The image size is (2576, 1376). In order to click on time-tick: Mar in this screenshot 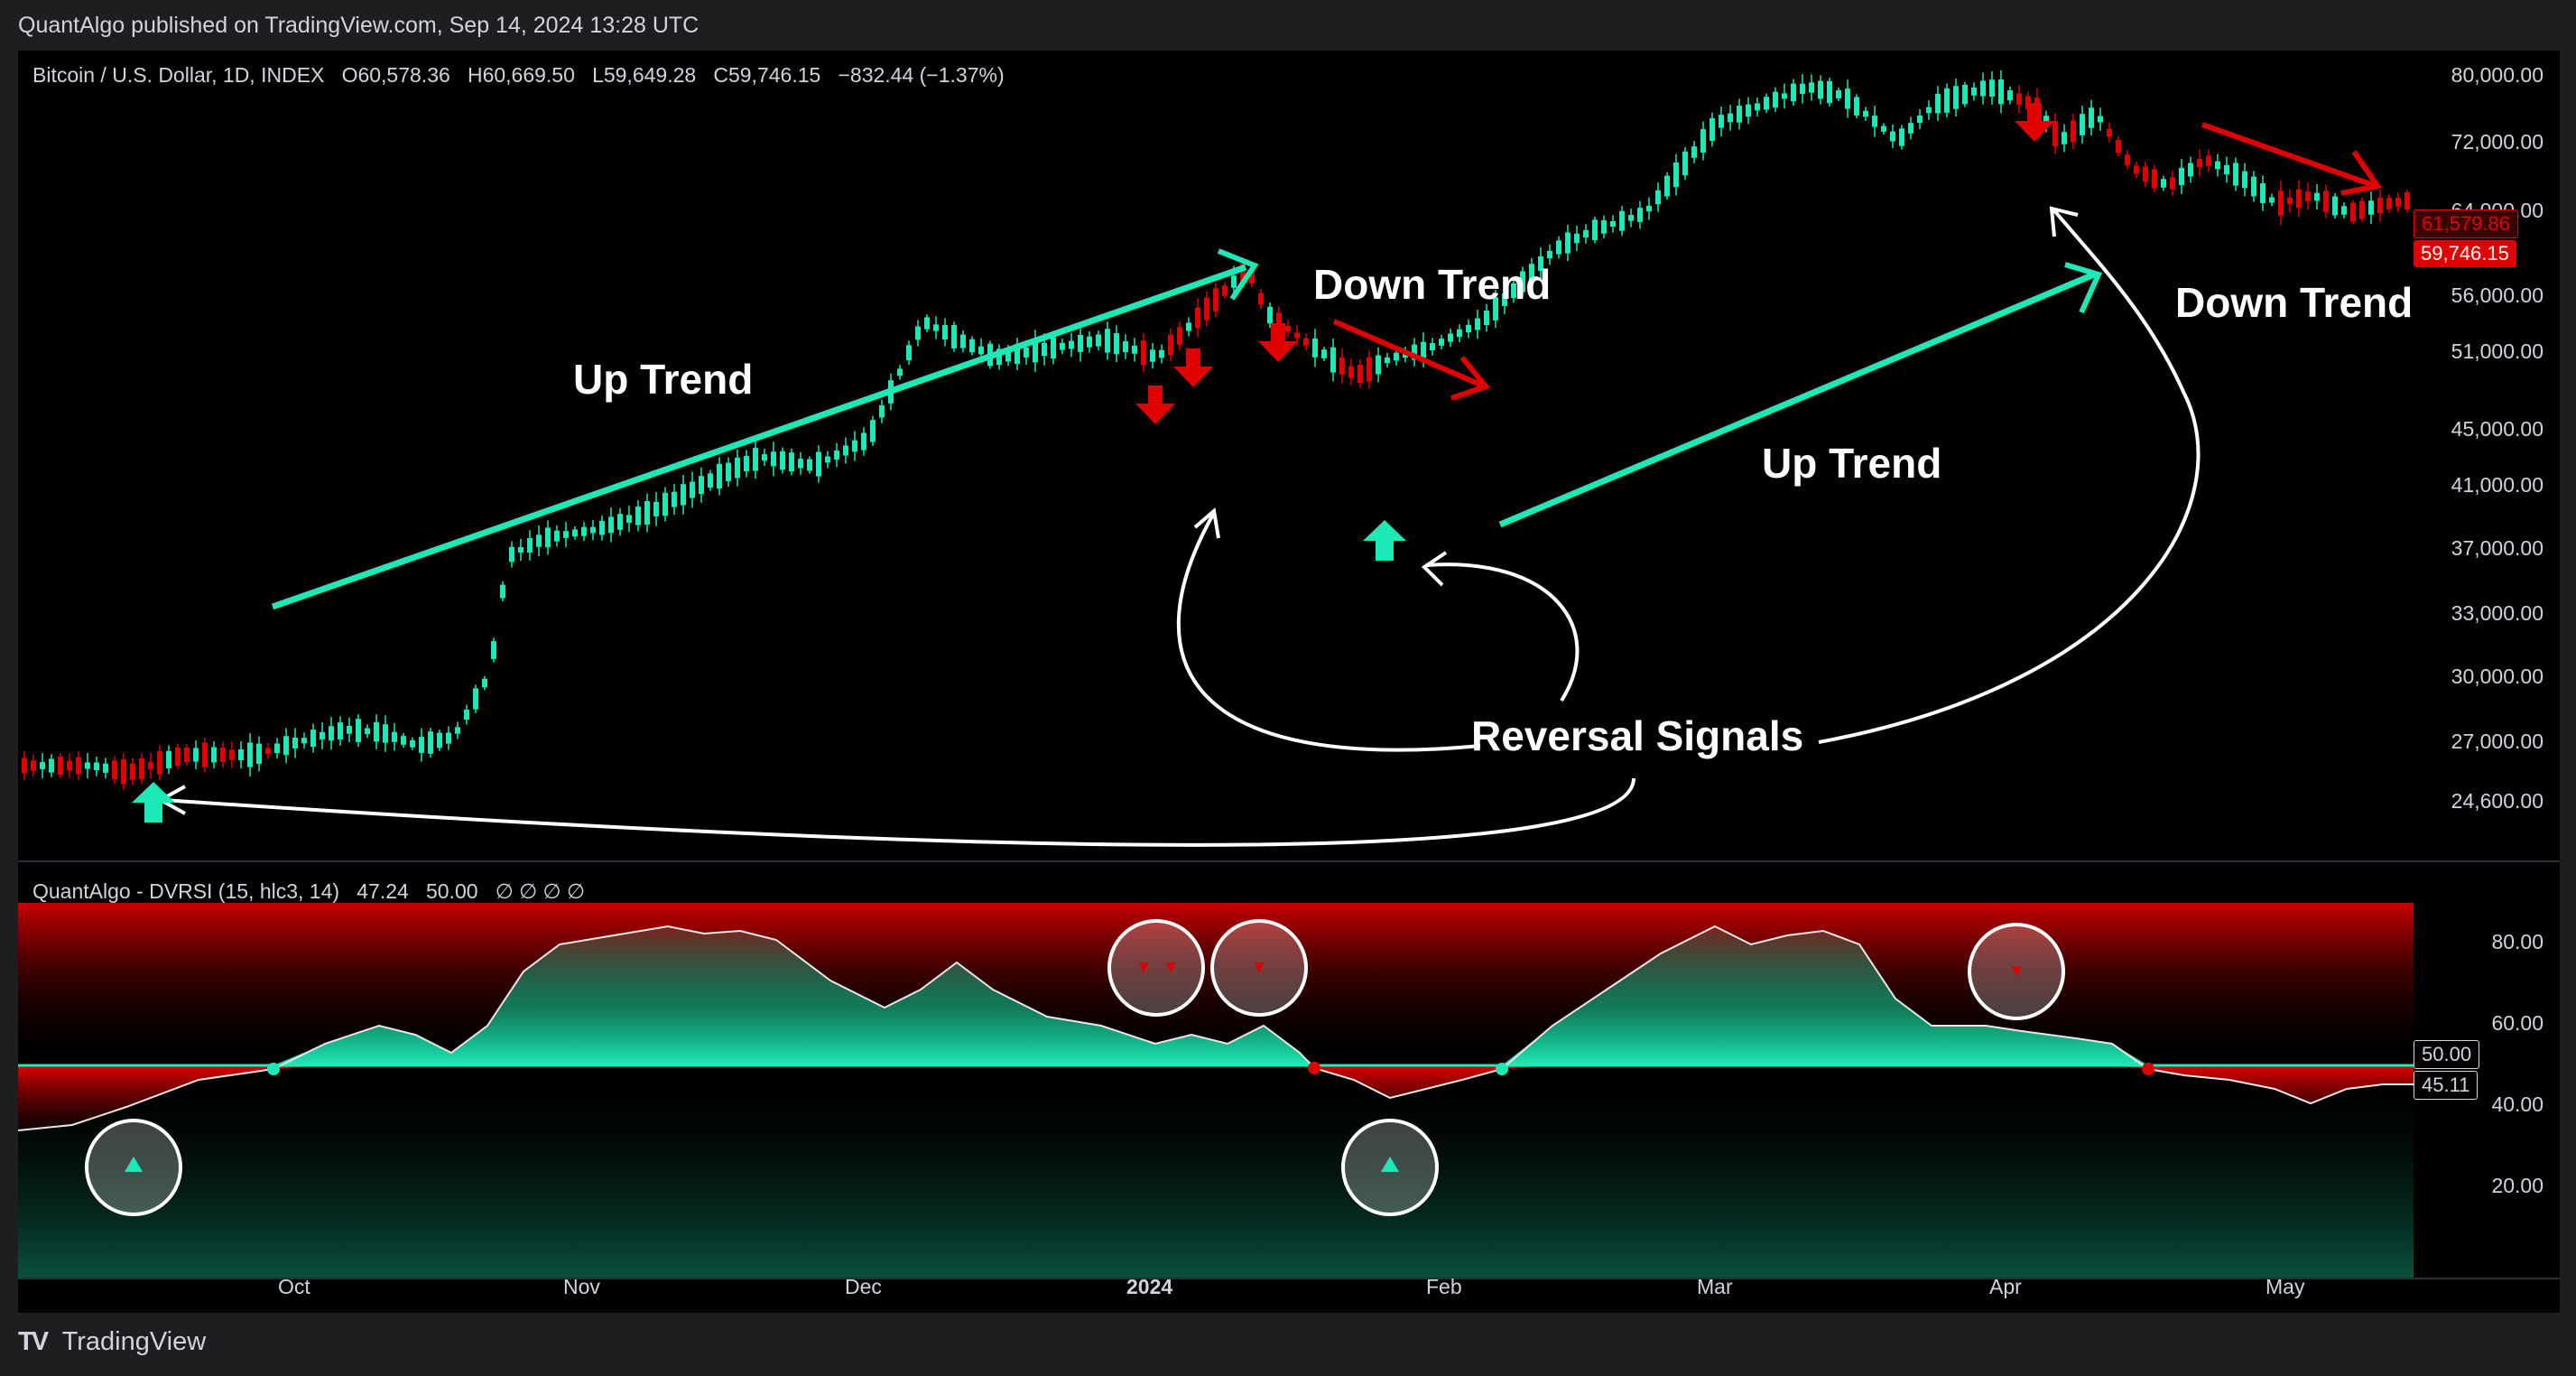, I will do `click(1715, 1286)`.